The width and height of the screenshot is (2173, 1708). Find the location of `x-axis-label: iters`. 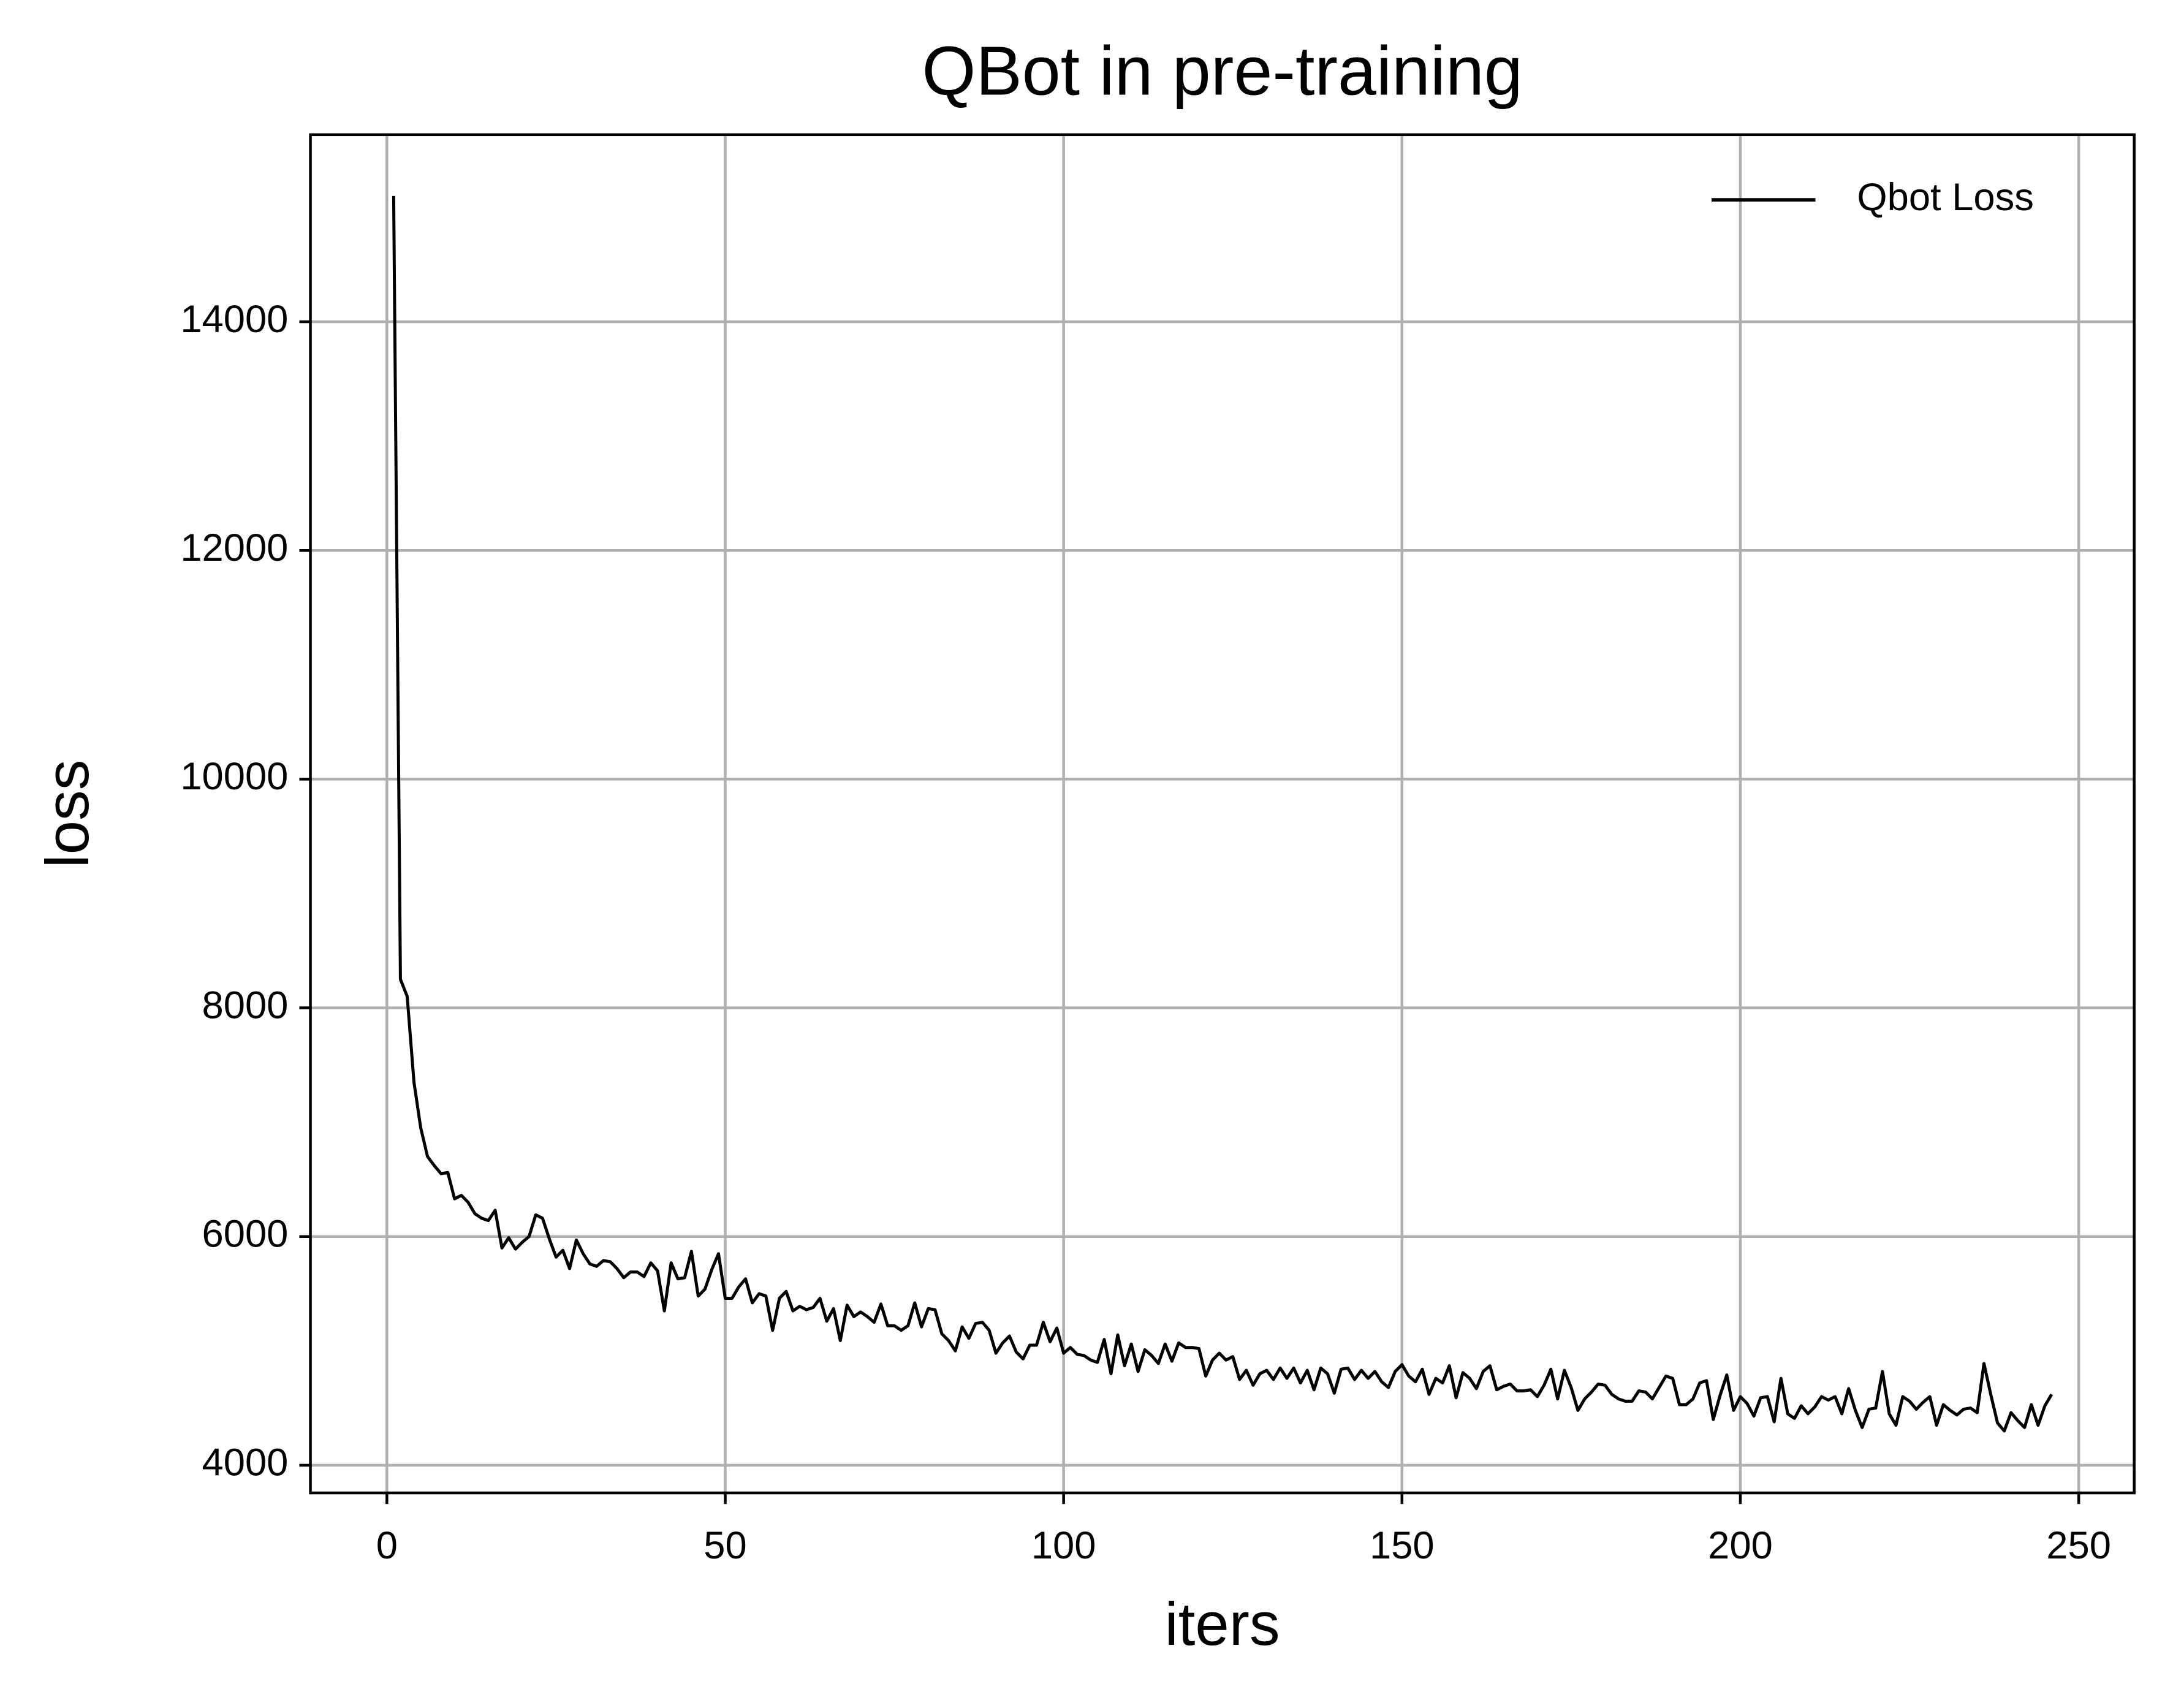

x-axis-label: iters is located at coordinates (1222, 1624).